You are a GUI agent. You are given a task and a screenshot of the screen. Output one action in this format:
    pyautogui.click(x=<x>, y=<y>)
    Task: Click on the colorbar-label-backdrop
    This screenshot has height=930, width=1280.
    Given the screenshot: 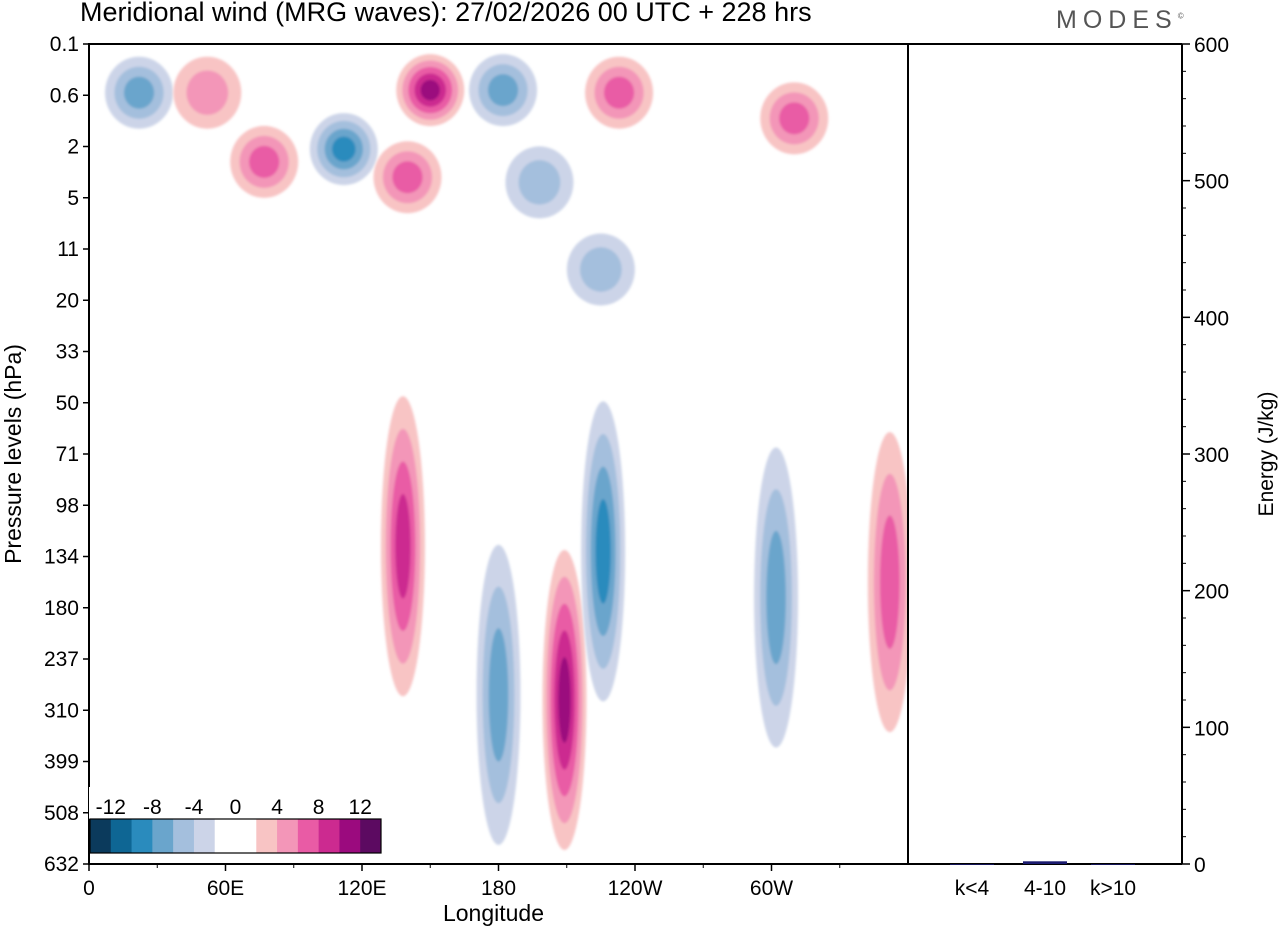 What is the action you would take?
    pyautogui.click(x=235, y=803)
    